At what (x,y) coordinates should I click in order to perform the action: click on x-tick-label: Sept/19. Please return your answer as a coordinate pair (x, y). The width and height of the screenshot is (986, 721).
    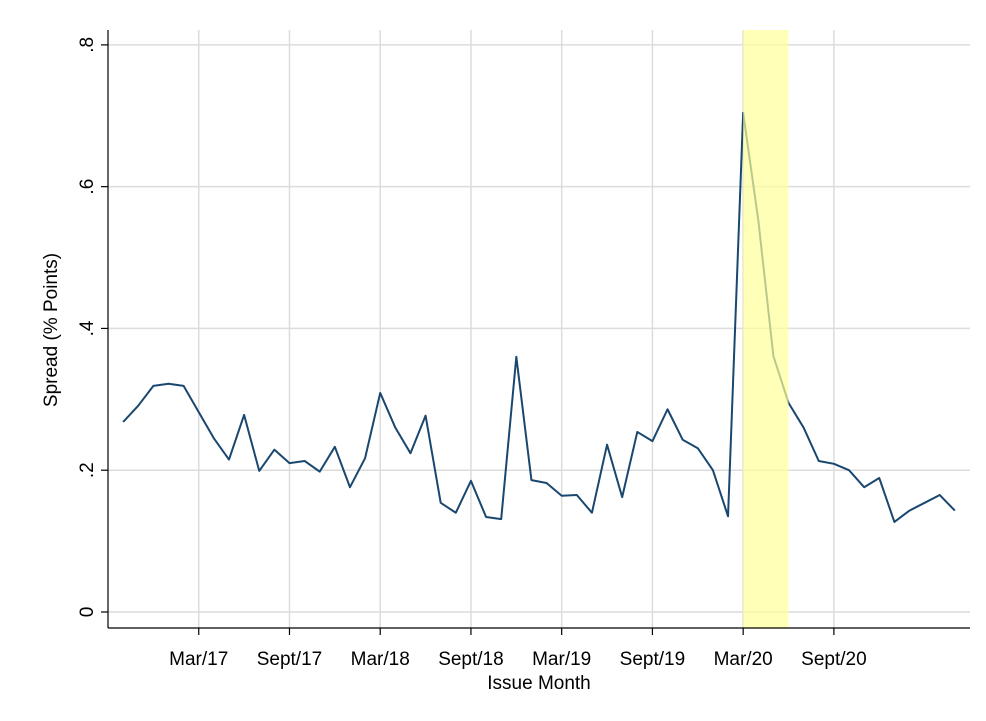
    Looking at the image, I should click on (653, 659).